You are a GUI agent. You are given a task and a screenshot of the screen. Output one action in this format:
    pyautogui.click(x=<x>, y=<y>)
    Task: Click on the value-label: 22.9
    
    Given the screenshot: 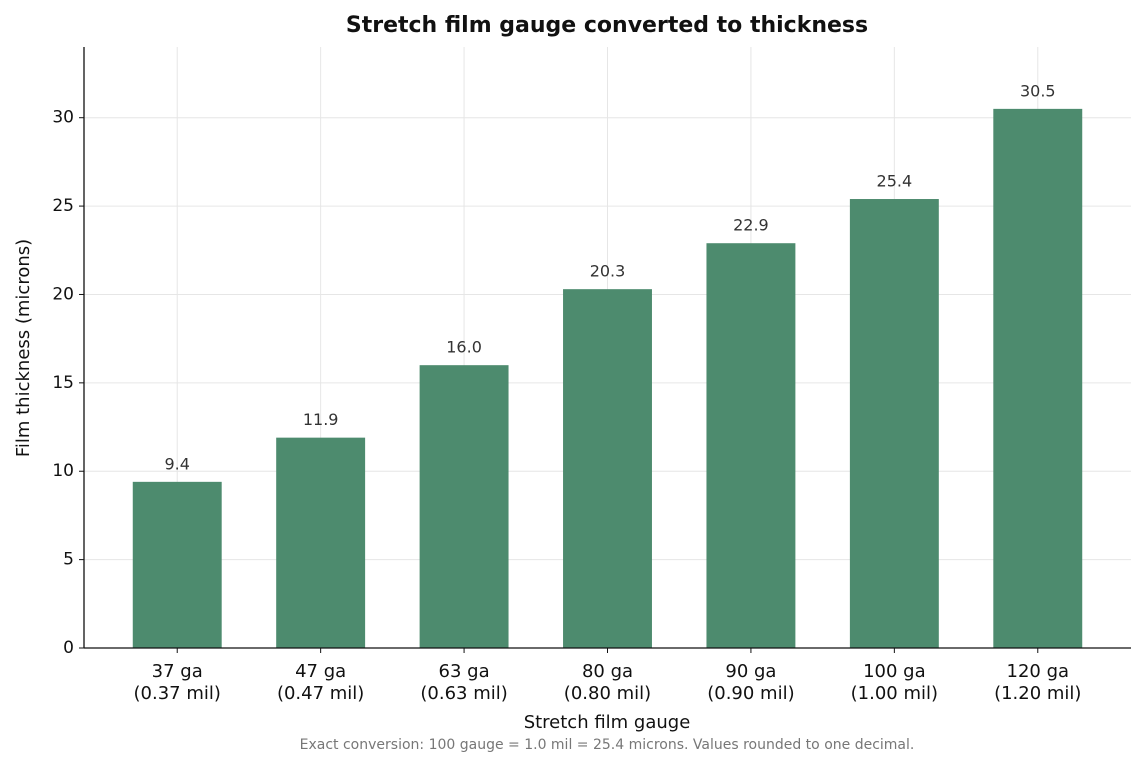 What is the action you would take?
    pyautogui.click(x=751, y=225)
    